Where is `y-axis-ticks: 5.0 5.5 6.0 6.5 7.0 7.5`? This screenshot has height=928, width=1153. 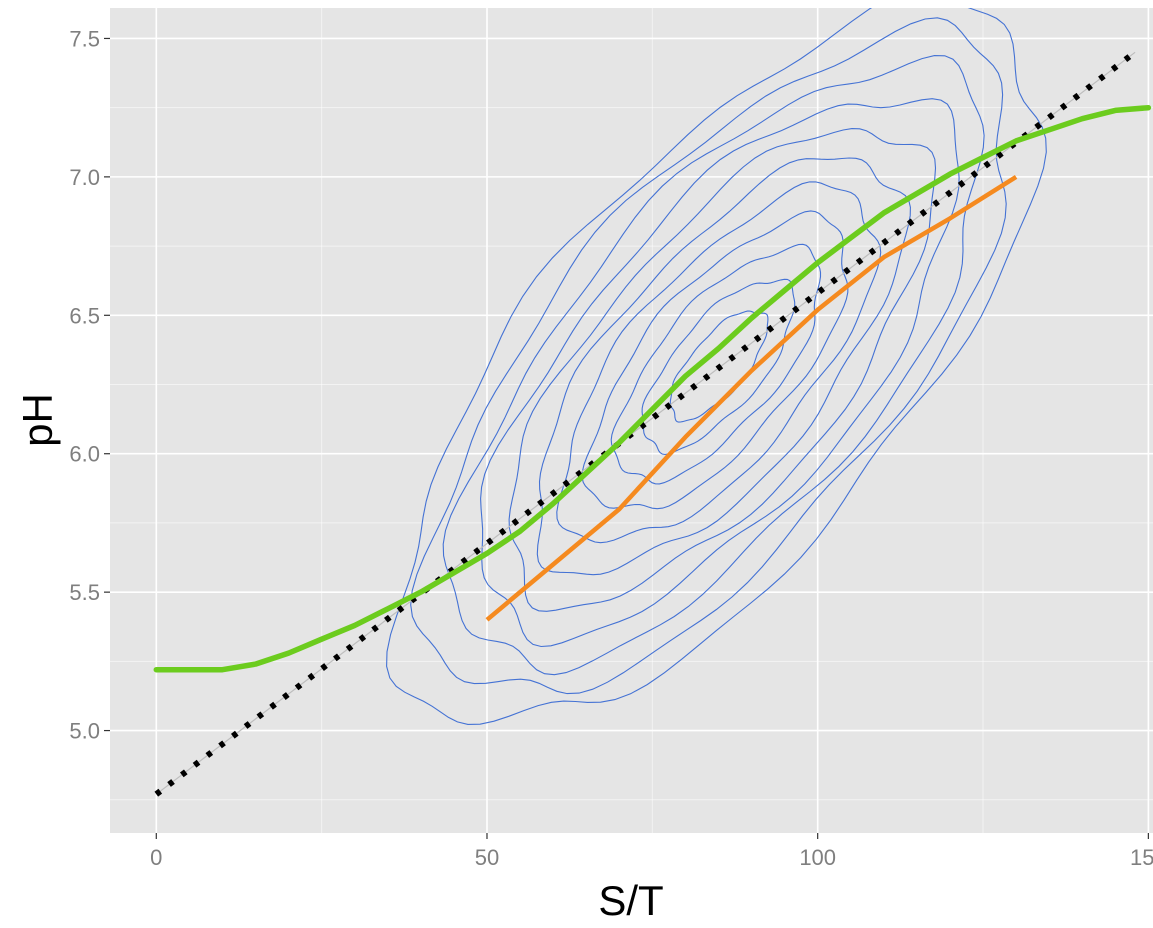
y-axis-ticks: 5.0 5.5 6.0 6.5 7.0 7.5 is located at coordinates (89, 385).